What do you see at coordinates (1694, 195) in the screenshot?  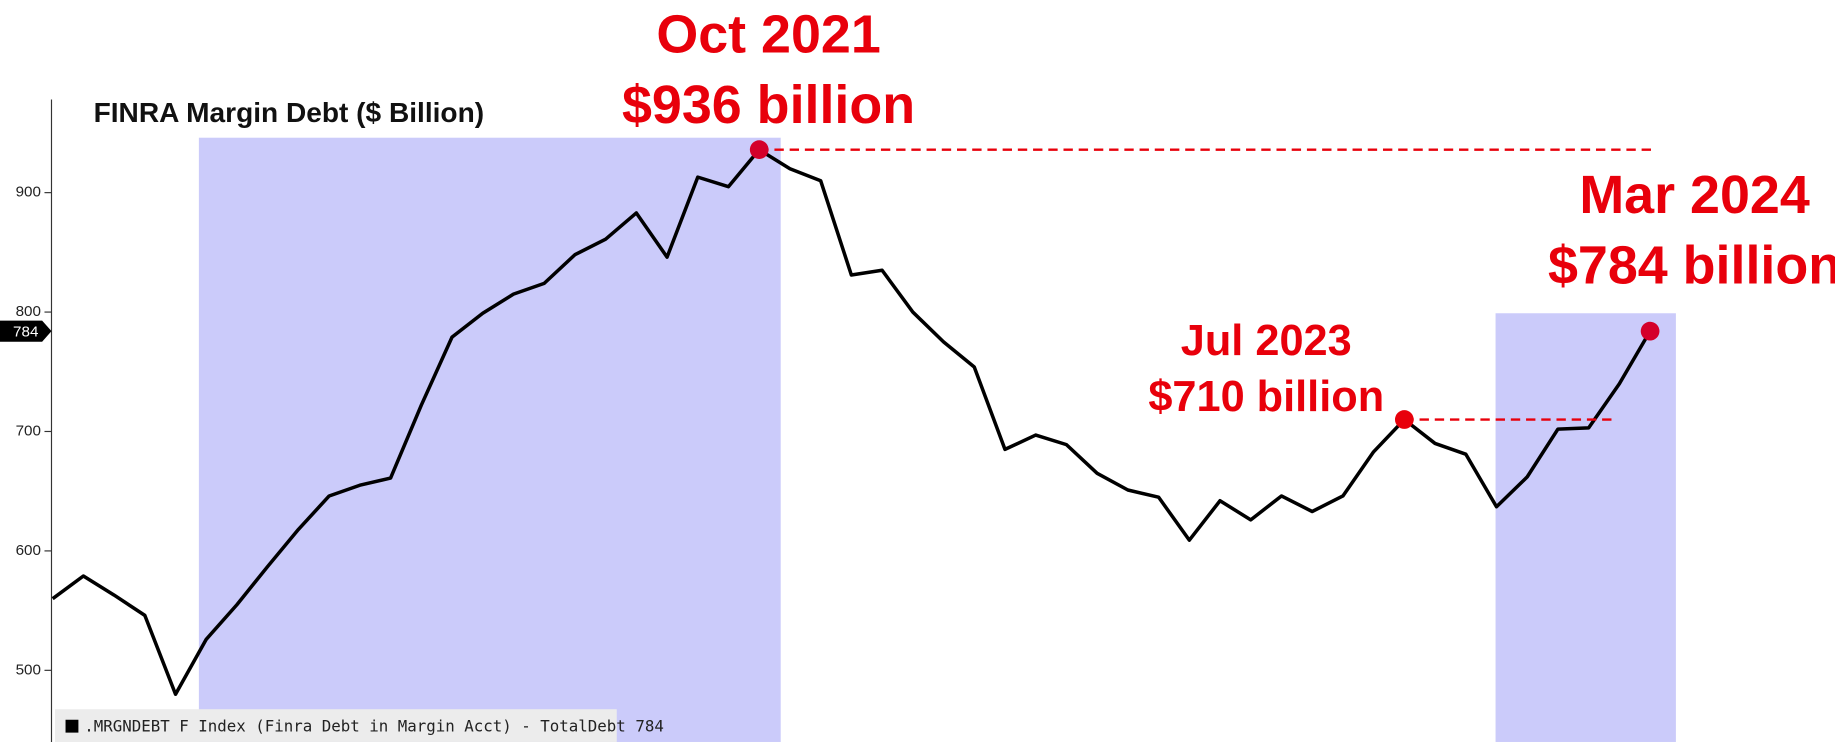 I see `annotation-label: Mar 2024` at bounding box center [1694, 195].